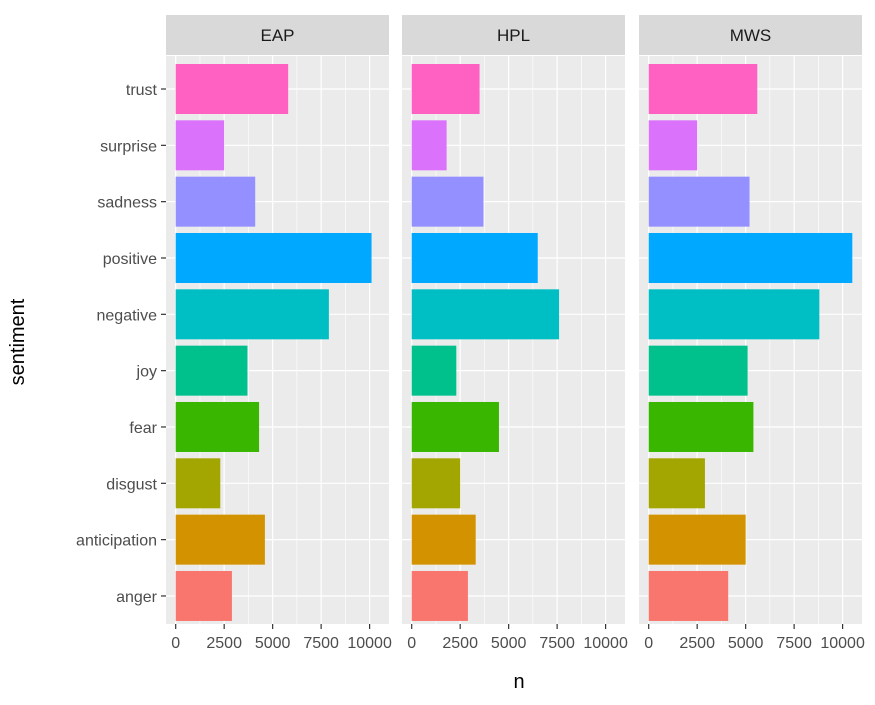 The image size is (875, 705). I want to click on bar-eap-trust, so click(232, 89).